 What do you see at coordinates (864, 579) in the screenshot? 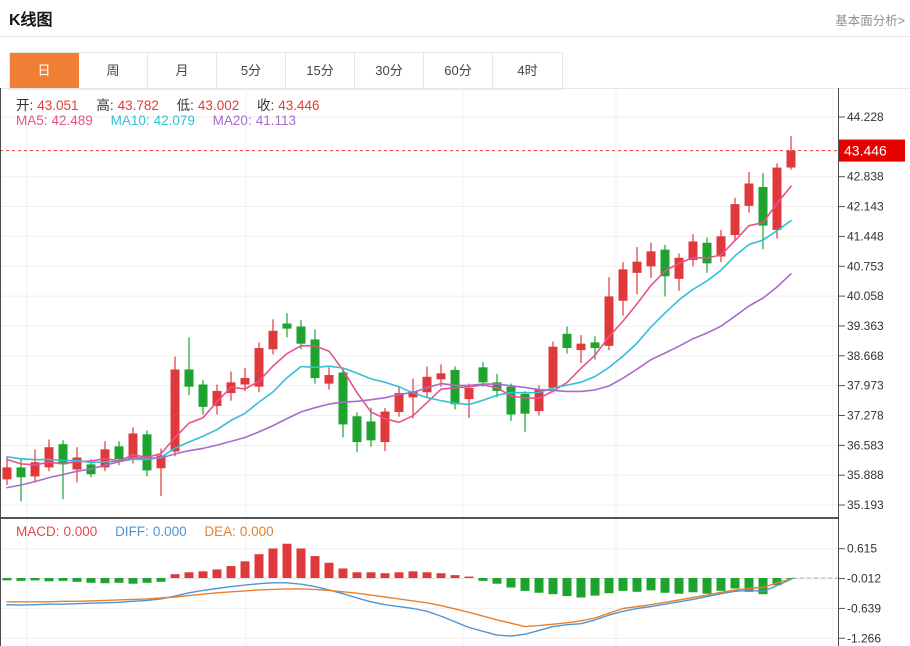
I see `svg-text: -0.012` at bounding box center [864, 579].